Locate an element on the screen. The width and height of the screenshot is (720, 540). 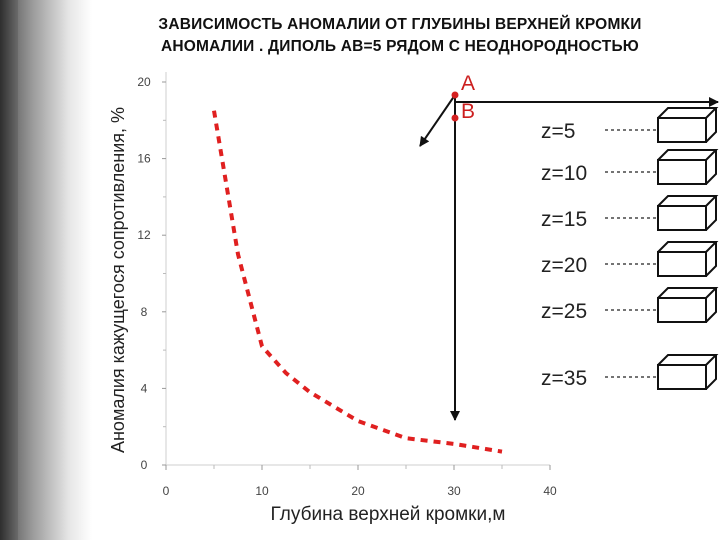
depth-row: z=20 is located at coordinates (630, 259).